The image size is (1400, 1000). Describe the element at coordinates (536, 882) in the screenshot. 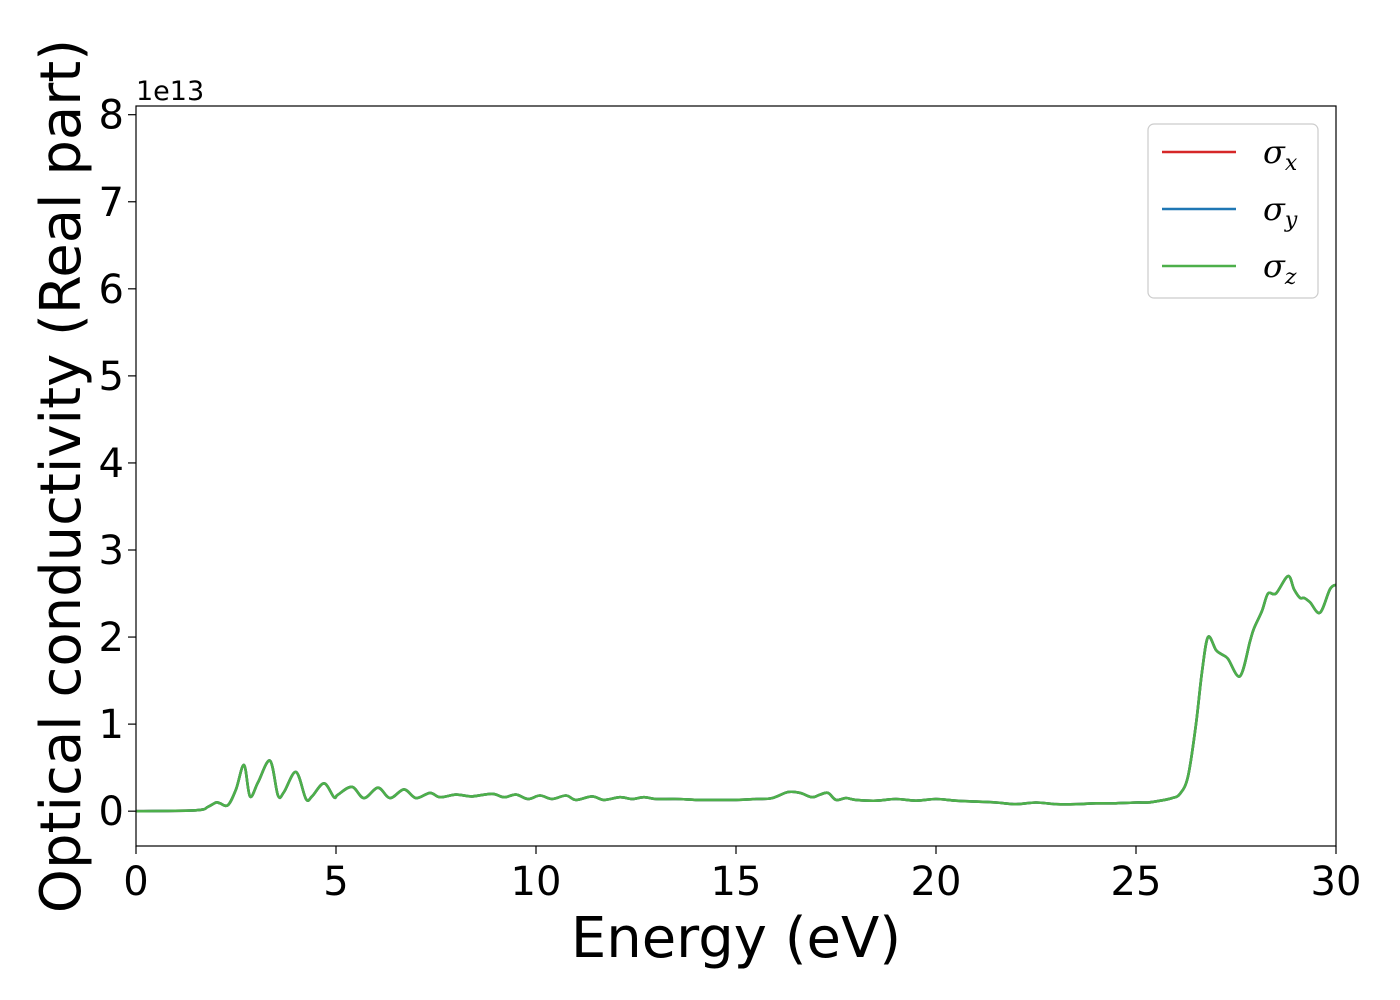

I see `x-tick-label: 10` at that location.